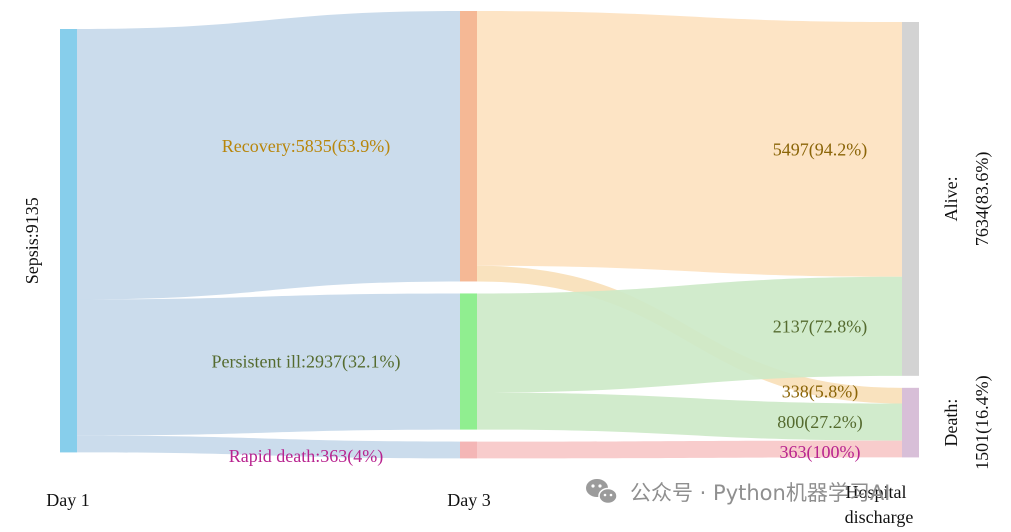 The width and height of the screenshot is (1011, 532). I want to click on node-recovery, so click(468, 146).